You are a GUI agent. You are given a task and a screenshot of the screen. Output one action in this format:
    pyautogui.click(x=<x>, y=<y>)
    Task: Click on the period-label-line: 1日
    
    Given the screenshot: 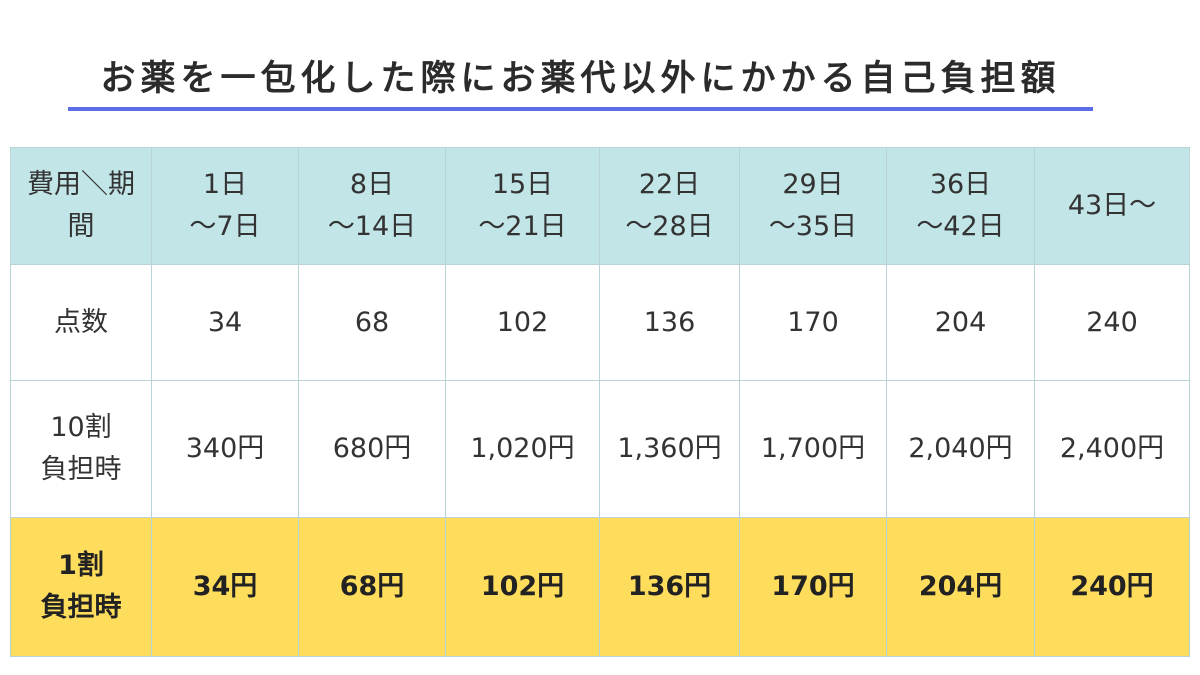 What is the action you would take?
    pyautogui.click(x=225, y=185)
    